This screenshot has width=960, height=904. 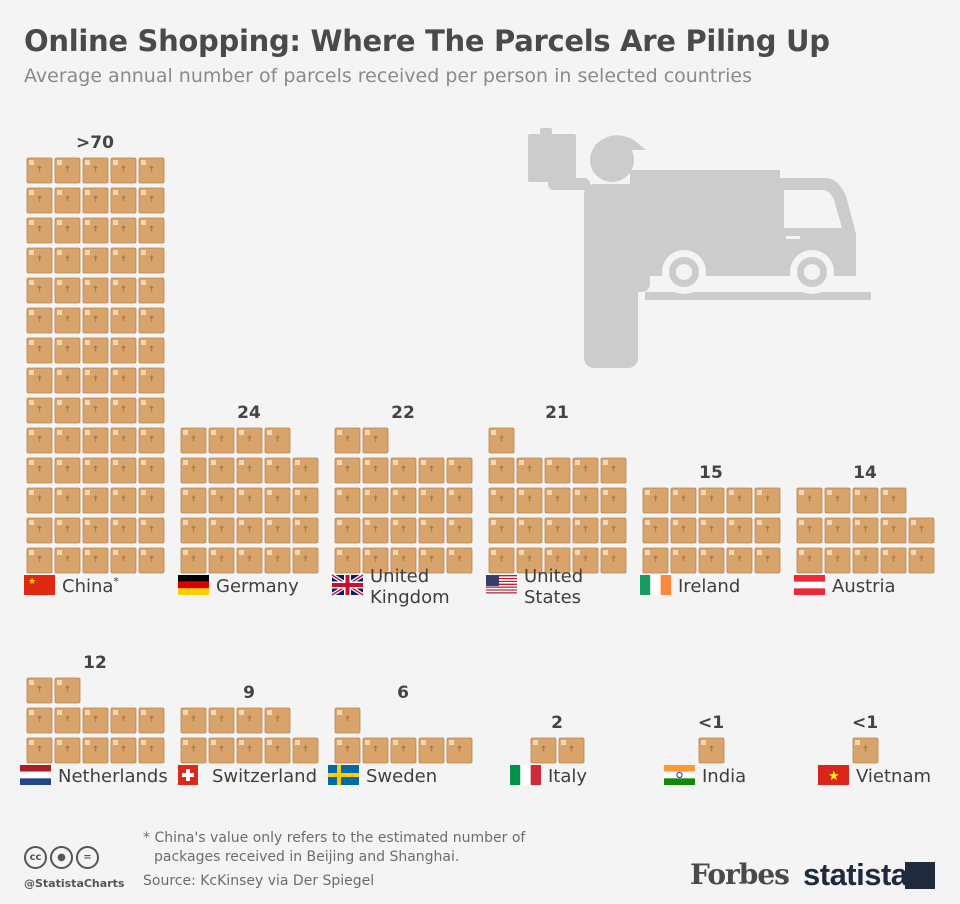 What do you see at coordinates (113, 776) in the screenshot?
I see `country-label: Netherlands` at bounding box center [113, 776].